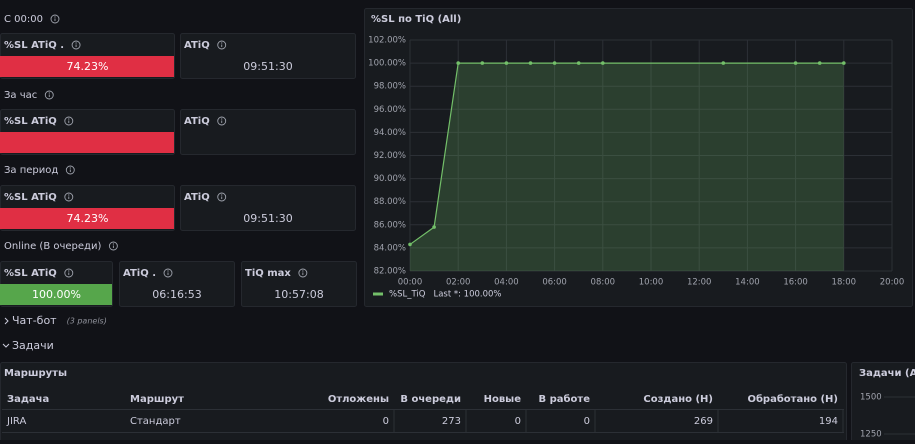 The height and width of the screenshot is (444, 915). What do you see at coordinates (390, 133) in the screenshot?
I see `y-tick-label: 94.00%` at bounding box center [390, 133].